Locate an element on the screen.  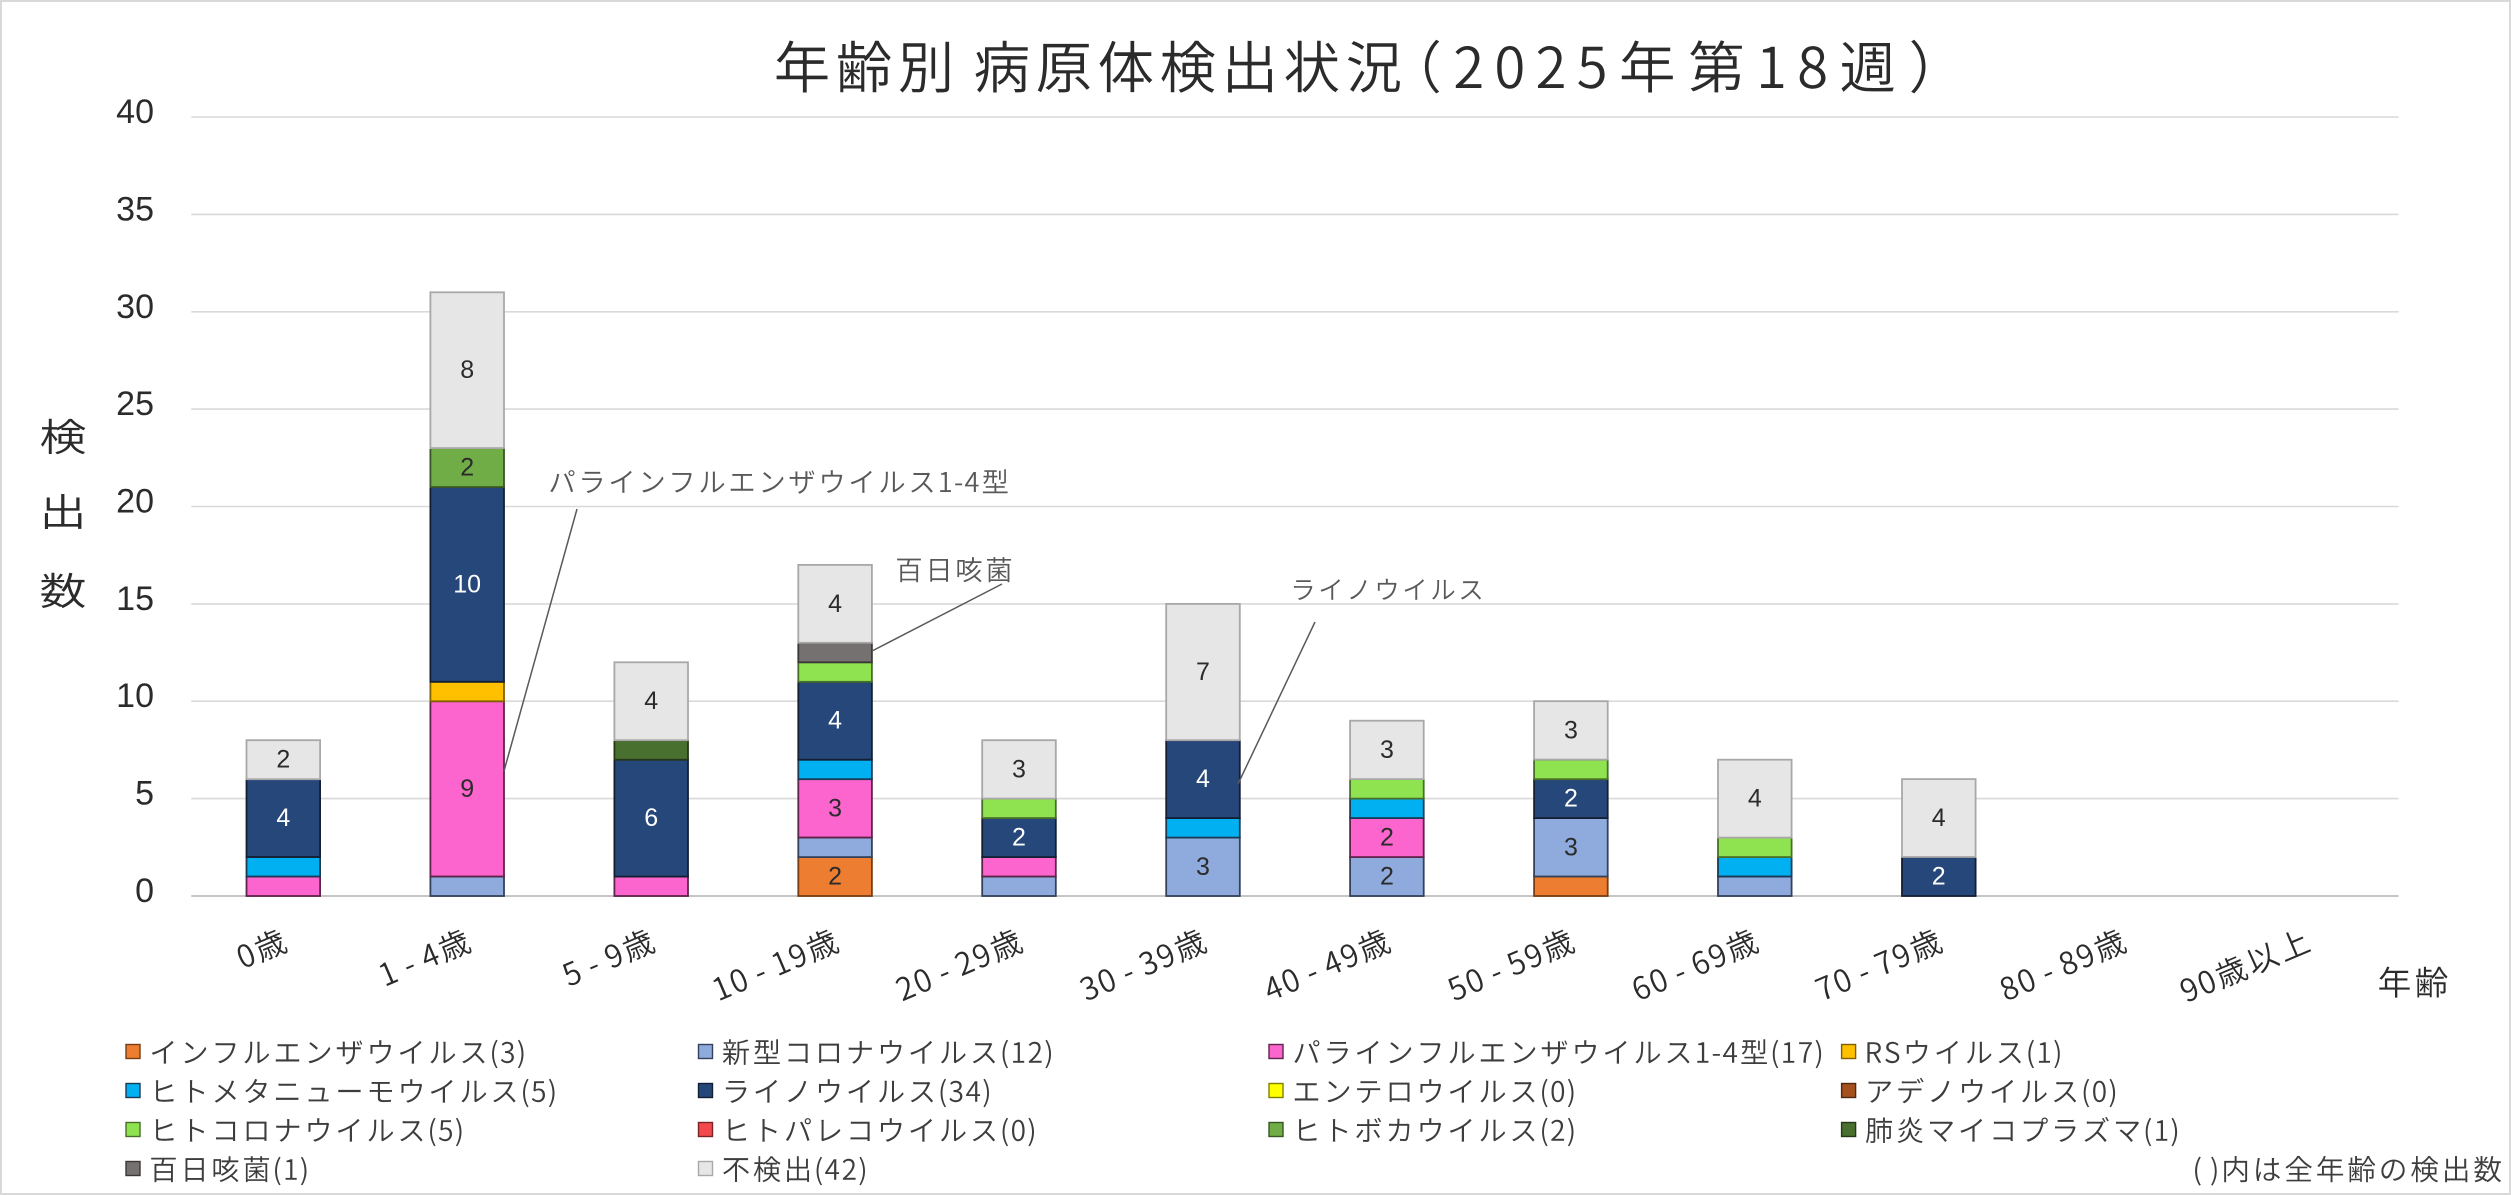
svg-text: 5 is located at coordinates (144, 794).